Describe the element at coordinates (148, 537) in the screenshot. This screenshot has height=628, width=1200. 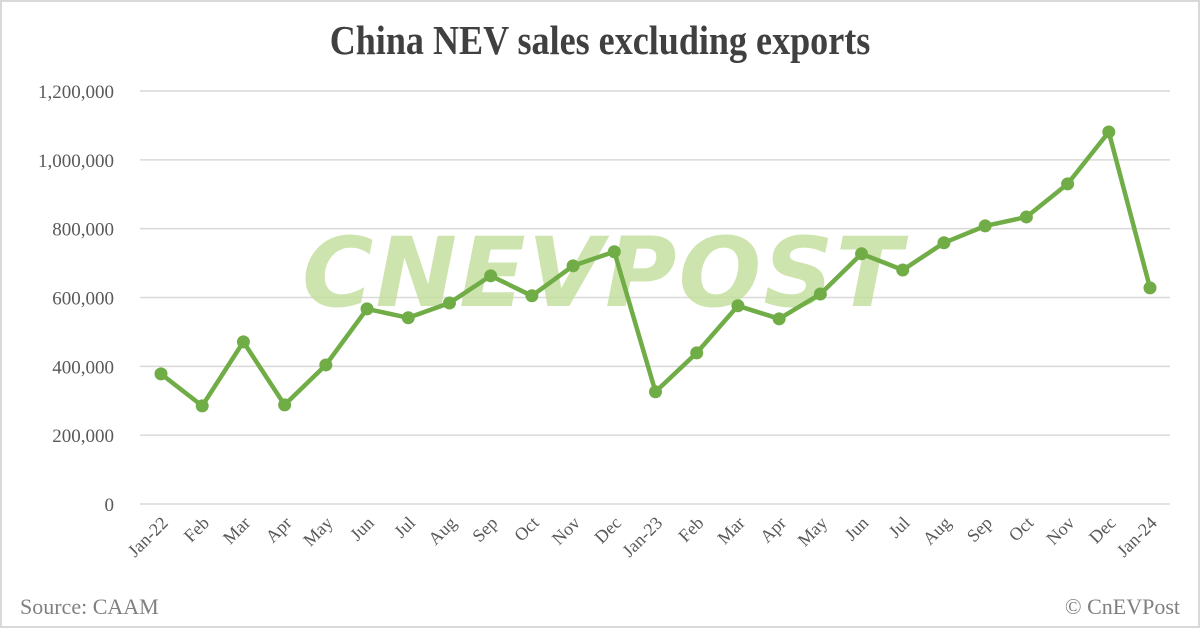
I see `x-tick-label: Jan-22` at that location.